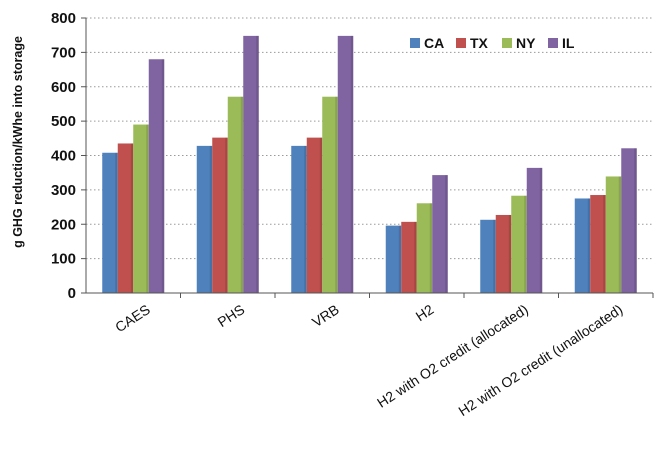  What do you see at coordinates (507, 43) in the screenshot?
I see `legend-swatch-ny` at bounding box center [507, 43].